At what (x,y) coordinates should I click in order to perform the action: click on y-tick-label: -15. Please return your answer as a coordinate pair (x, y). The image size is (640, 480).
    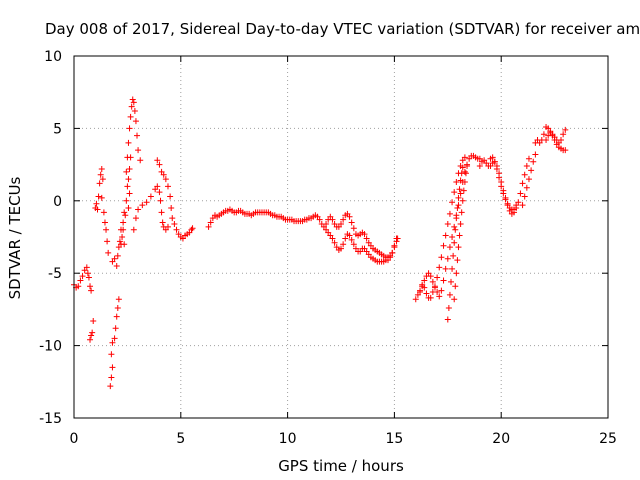
    Looking at the image, I should click on (50, 419).